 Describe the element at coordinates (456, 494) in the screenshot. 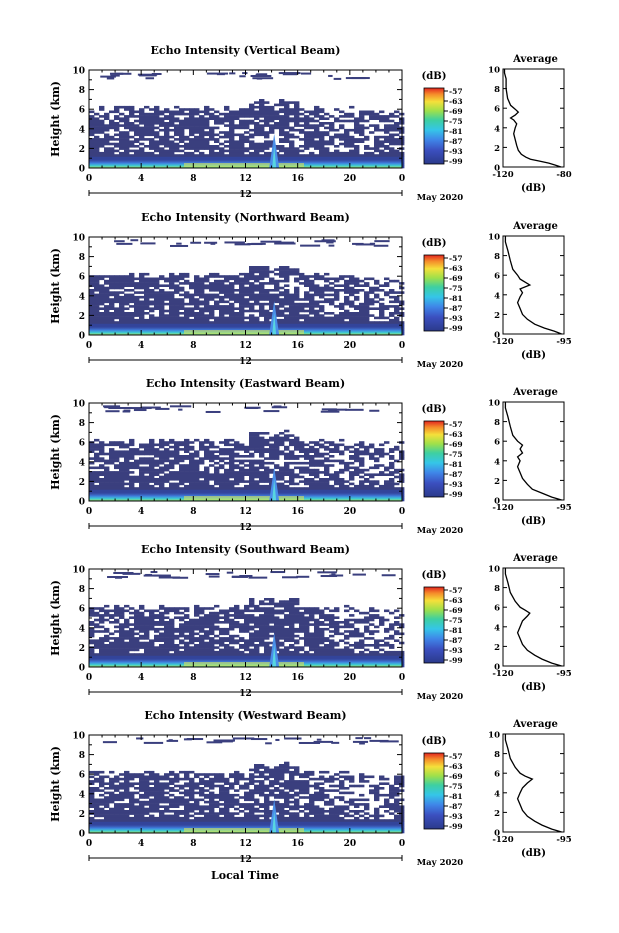

I see `colorbar-tick-label: -99` at that location.